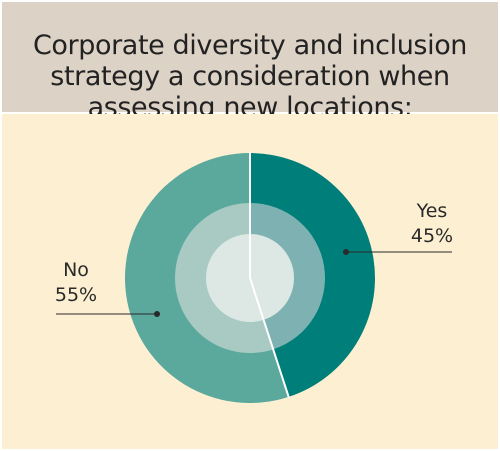  I want to click on title-line-1: Corporate diversity and inclusion, so click(250, 46).